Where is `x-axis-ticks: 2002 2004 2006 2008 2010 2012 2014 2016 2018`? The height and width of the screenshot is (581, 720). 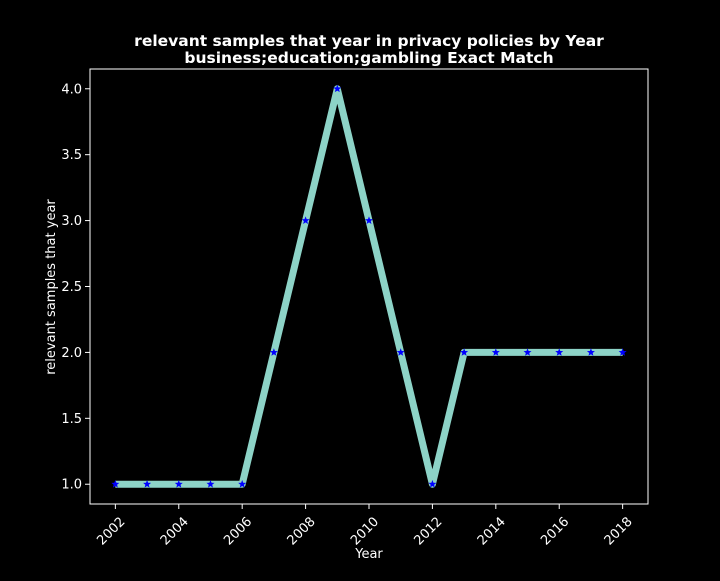 x-axis-ticks: 2002 2004 2006 2008 2010 2012 2014 2016 2018 is located at coordinates (365, 526).